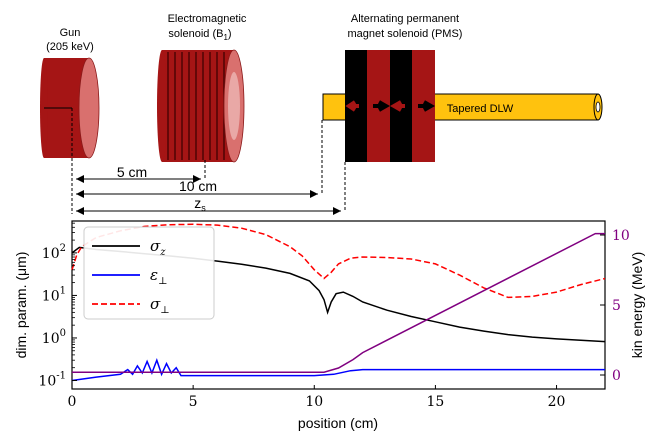 The image size is (660, 433). Describe the element at coordinates (54, 337) in the screenshot. I see `y-left-tick-label: 10⁰` at that location.